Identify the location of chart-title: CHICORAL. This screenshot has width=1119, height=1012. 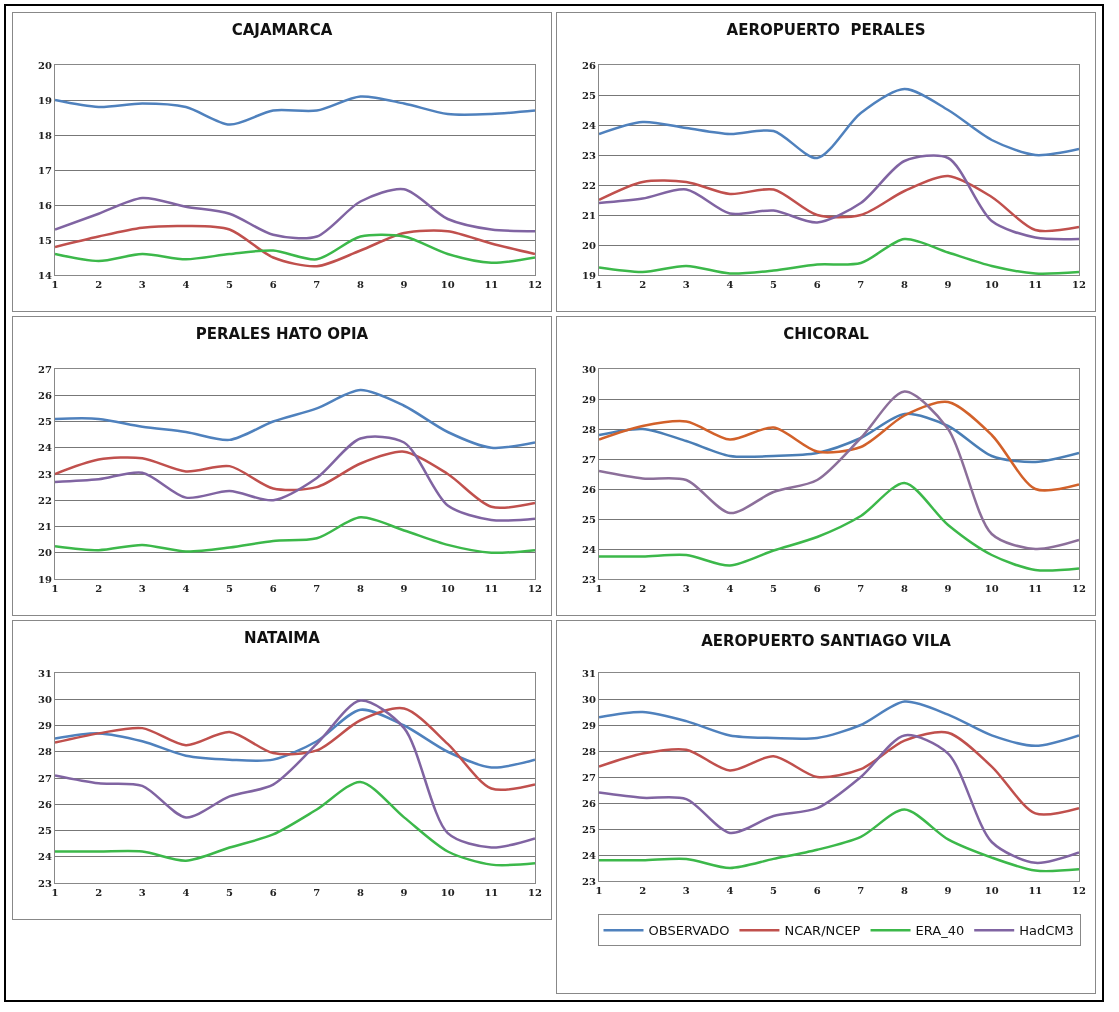
(826, 334).